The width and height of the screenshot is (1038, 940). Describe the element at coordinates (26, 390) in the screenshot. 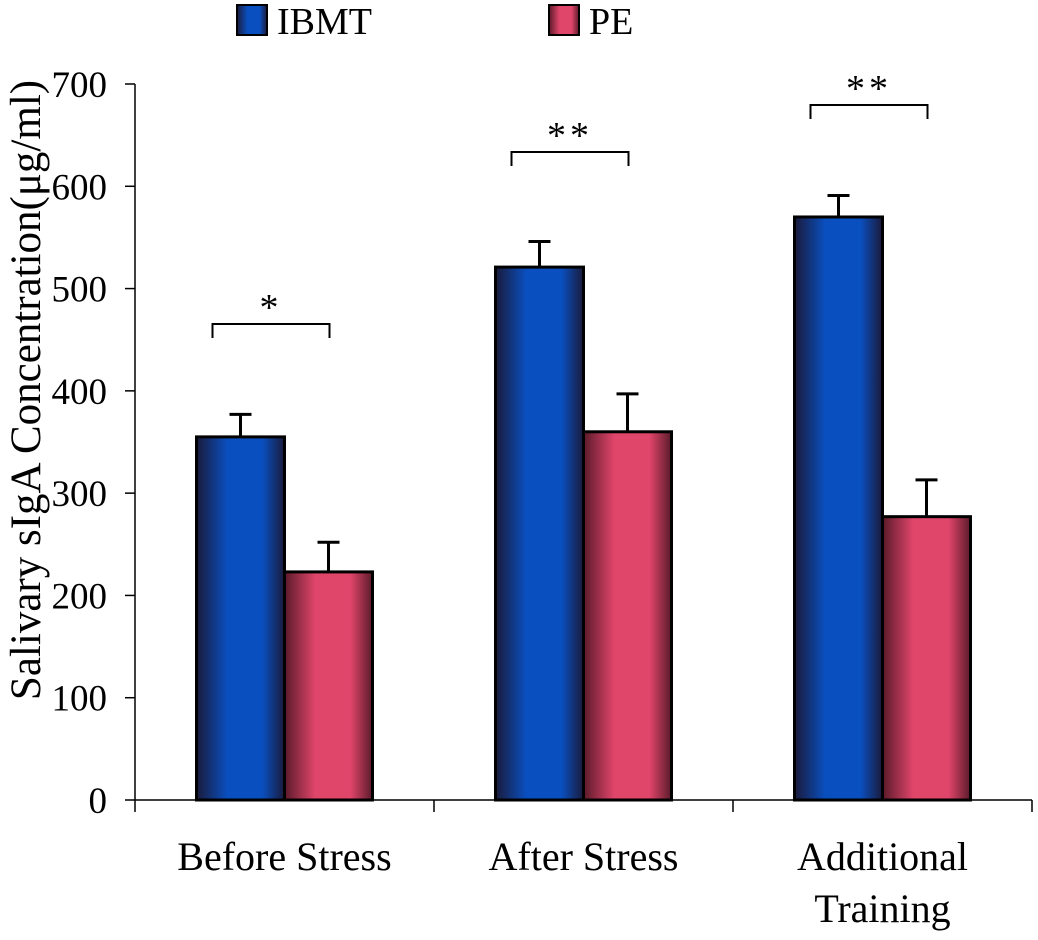

I see `y-axis-title: Salivary sIgA Concentration(μg/ml)` at that location.